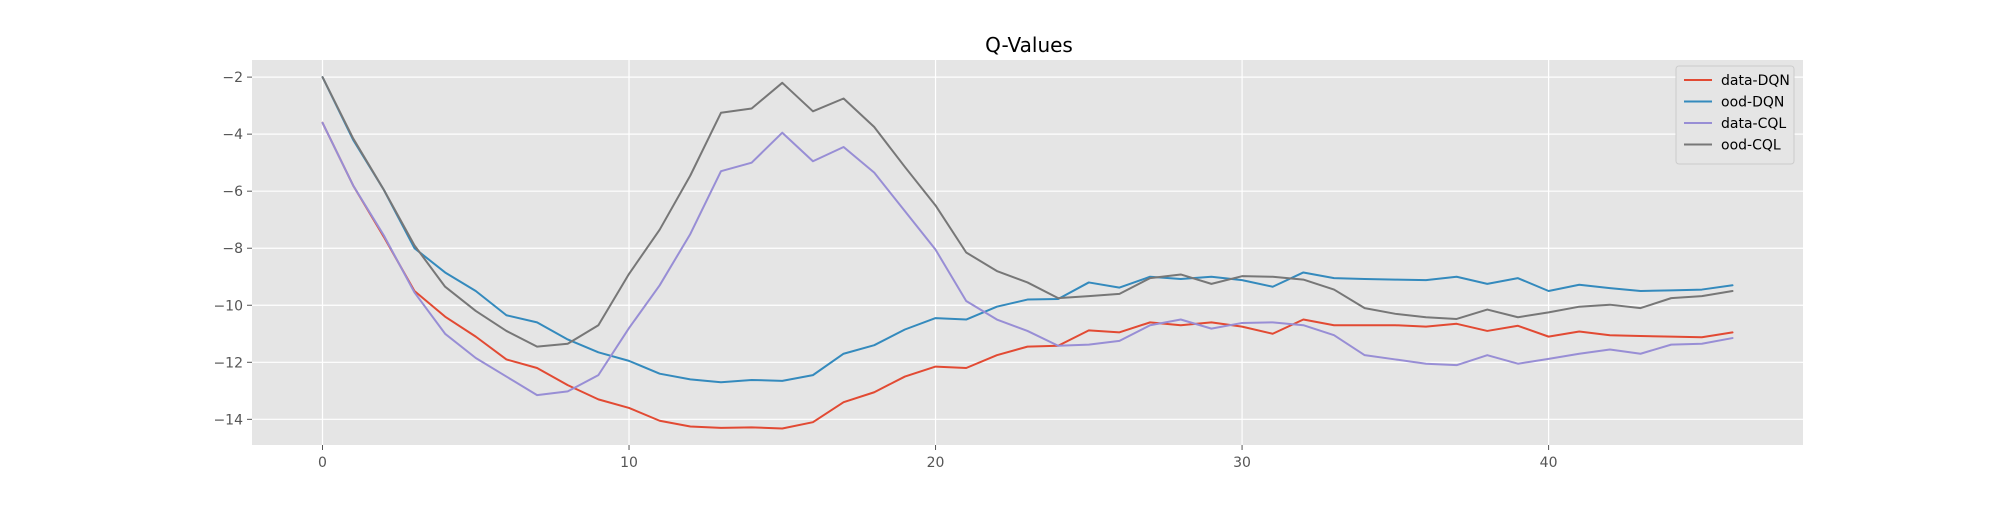  Describe the element at coordinates (232, 192) in the screenshot. I see `y-tick-label: −6` at that location.